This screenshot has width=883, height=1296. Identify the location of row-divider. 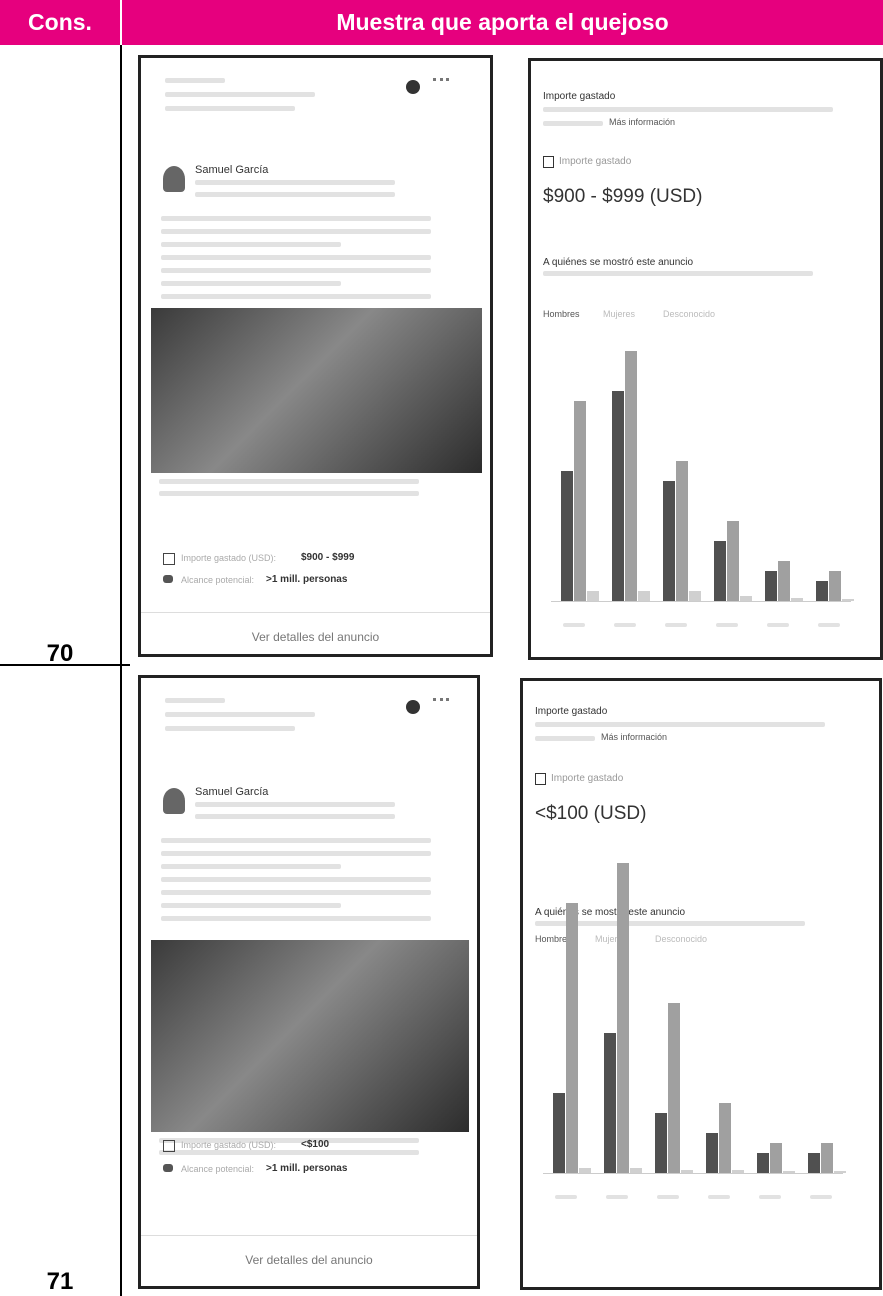
(65, 665).